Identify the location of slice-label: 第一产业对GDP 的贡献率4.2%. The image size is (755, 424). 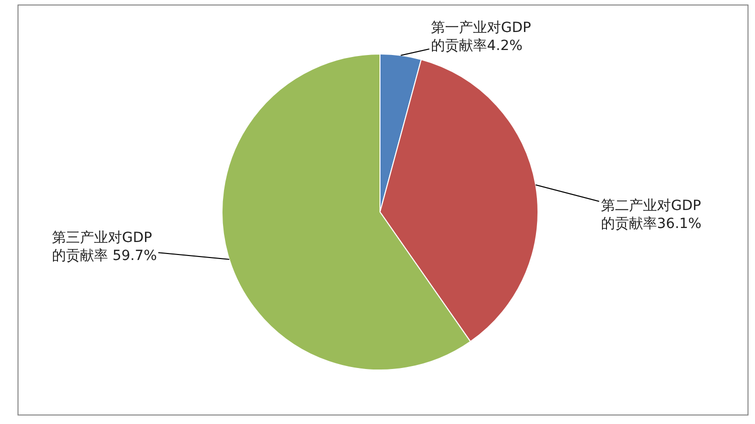
(481, 37).